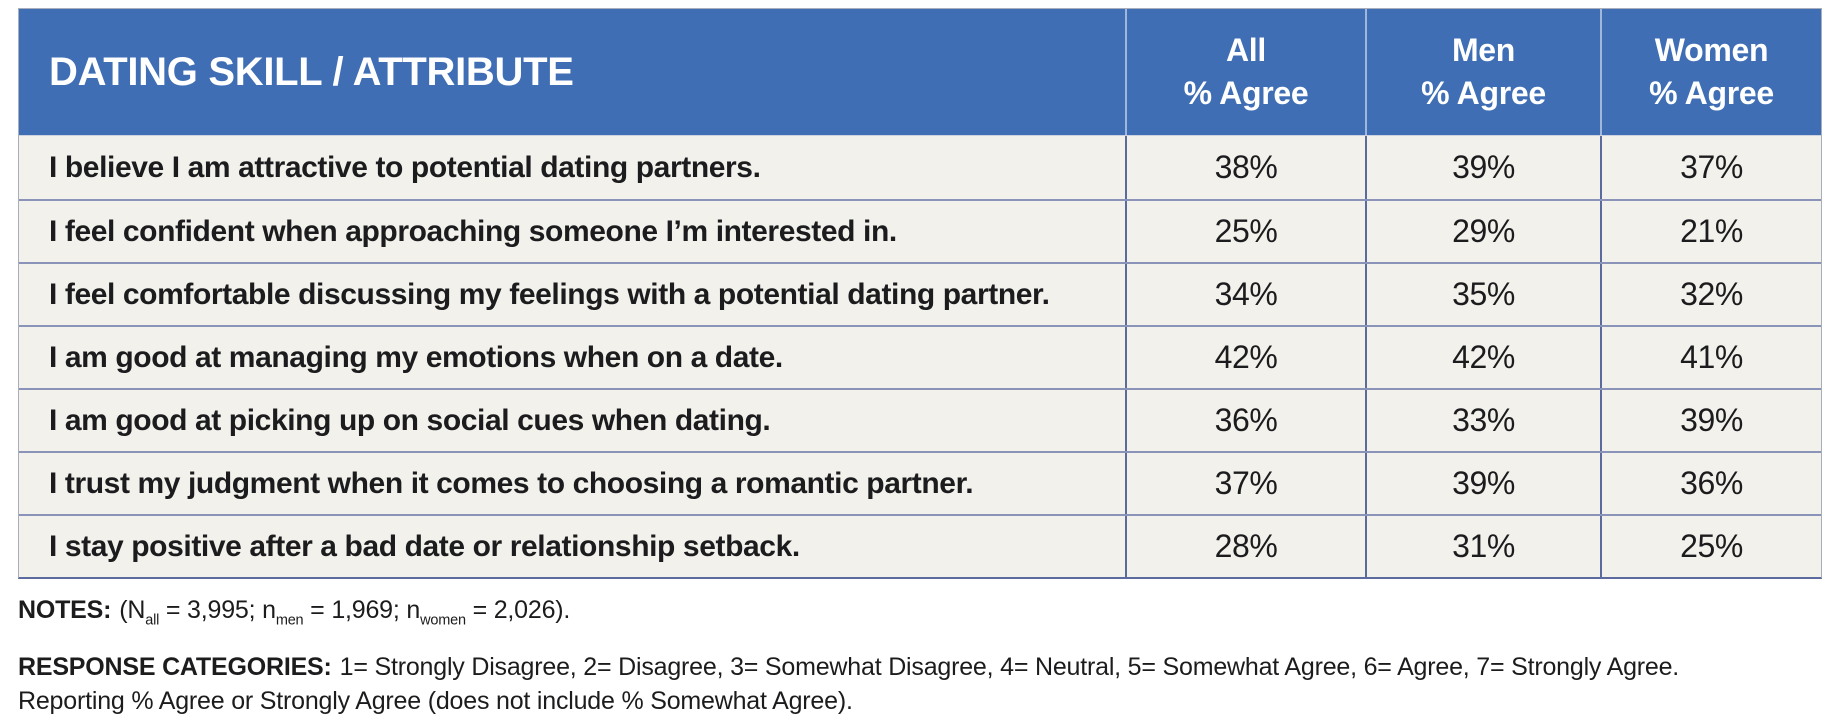 This screenshot has height=724, width=1834. I want to click on cell-all: 28%, so click(1245, 546).